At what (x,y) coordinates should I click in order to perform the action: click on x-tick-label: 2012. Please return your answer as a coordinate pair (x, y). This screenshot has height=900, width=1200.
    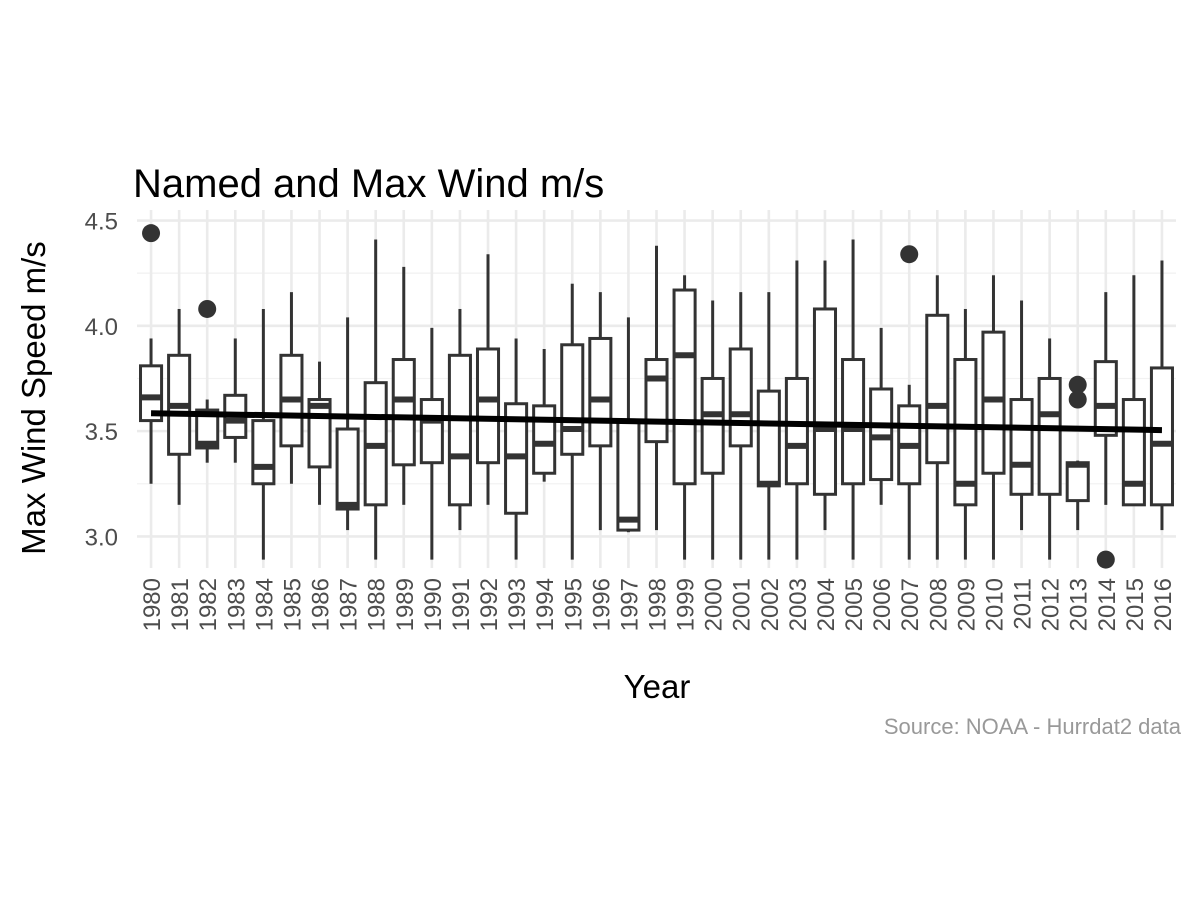
    Looking at the image, I should click on (1051, 604).